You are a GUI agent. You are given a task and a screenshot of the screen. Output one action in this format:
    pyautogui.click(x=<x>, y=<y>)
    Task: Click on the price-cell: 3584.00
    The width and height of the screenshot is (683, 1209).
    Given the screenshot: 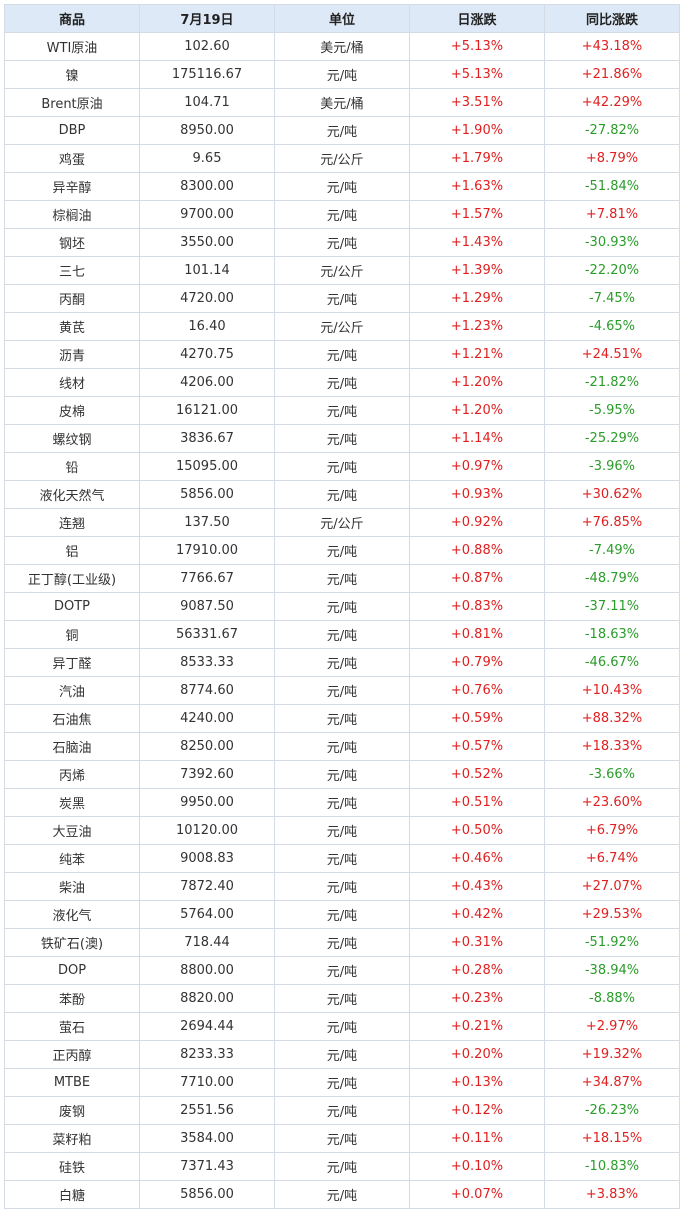 What is the action you would take?
    pyautogui.click(x=207, y=1138)
    